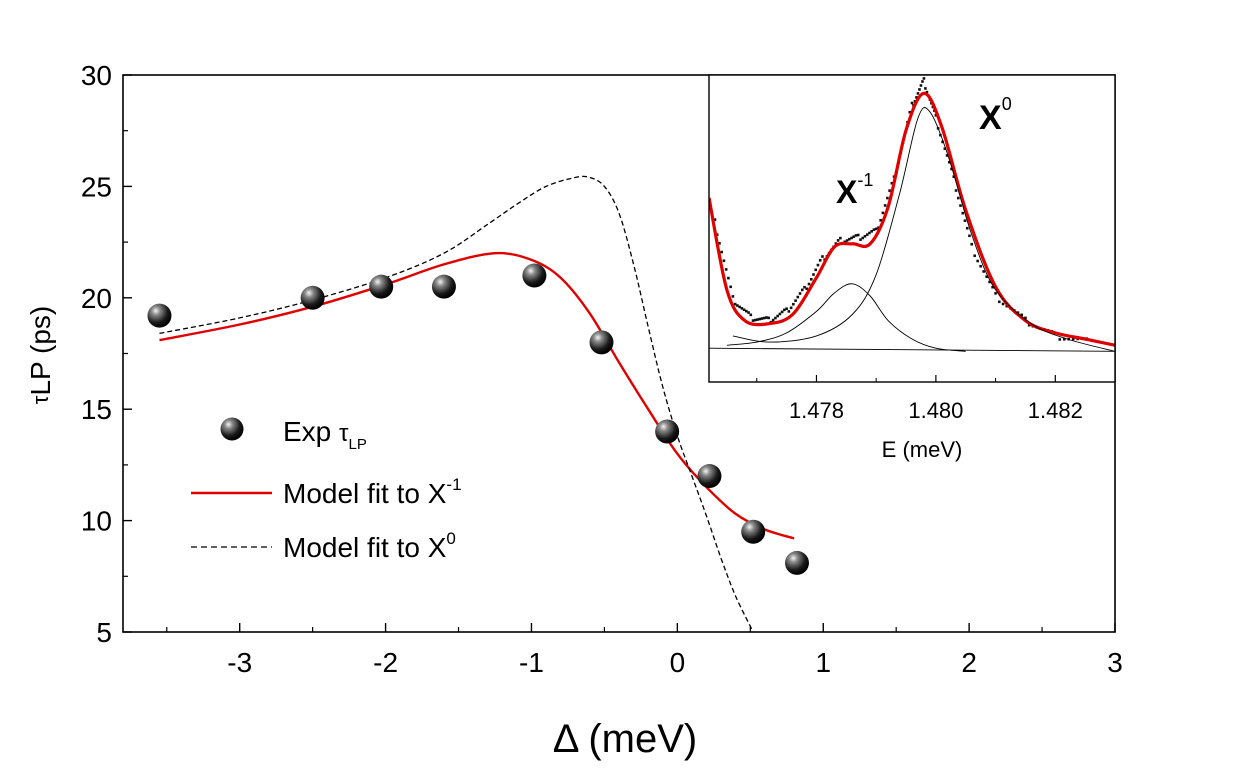  What do you see at coordinates (1115, 662) in the screenshot?
I see `x-tick-label: 3` at bounding box center [1115, 662].